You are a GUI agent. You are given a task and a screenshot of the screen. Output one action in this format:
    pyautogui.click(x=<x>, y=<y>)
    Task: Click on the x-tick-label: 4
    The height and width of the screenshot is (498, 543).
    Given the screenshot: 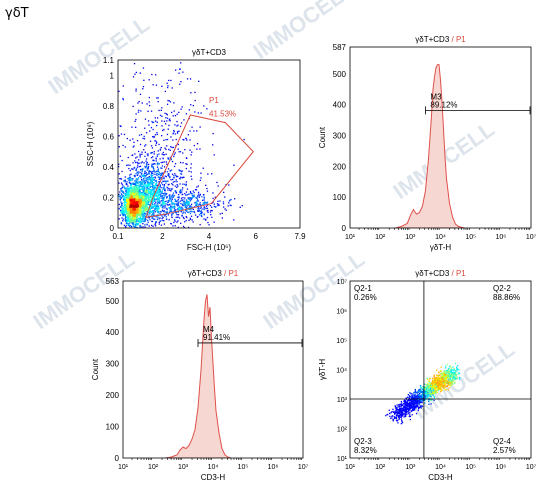 What is the action you would take?
    pyautogui.click(x=209, y=236)
    